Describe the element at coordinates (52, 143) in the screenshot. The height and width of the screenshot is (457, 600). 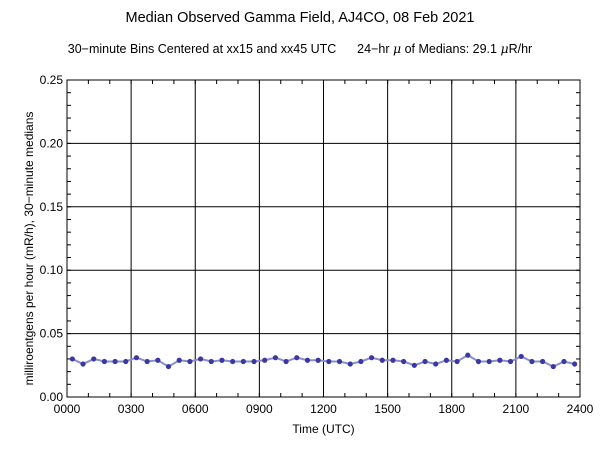
I see `y-tick-label: 0.20` at that location.